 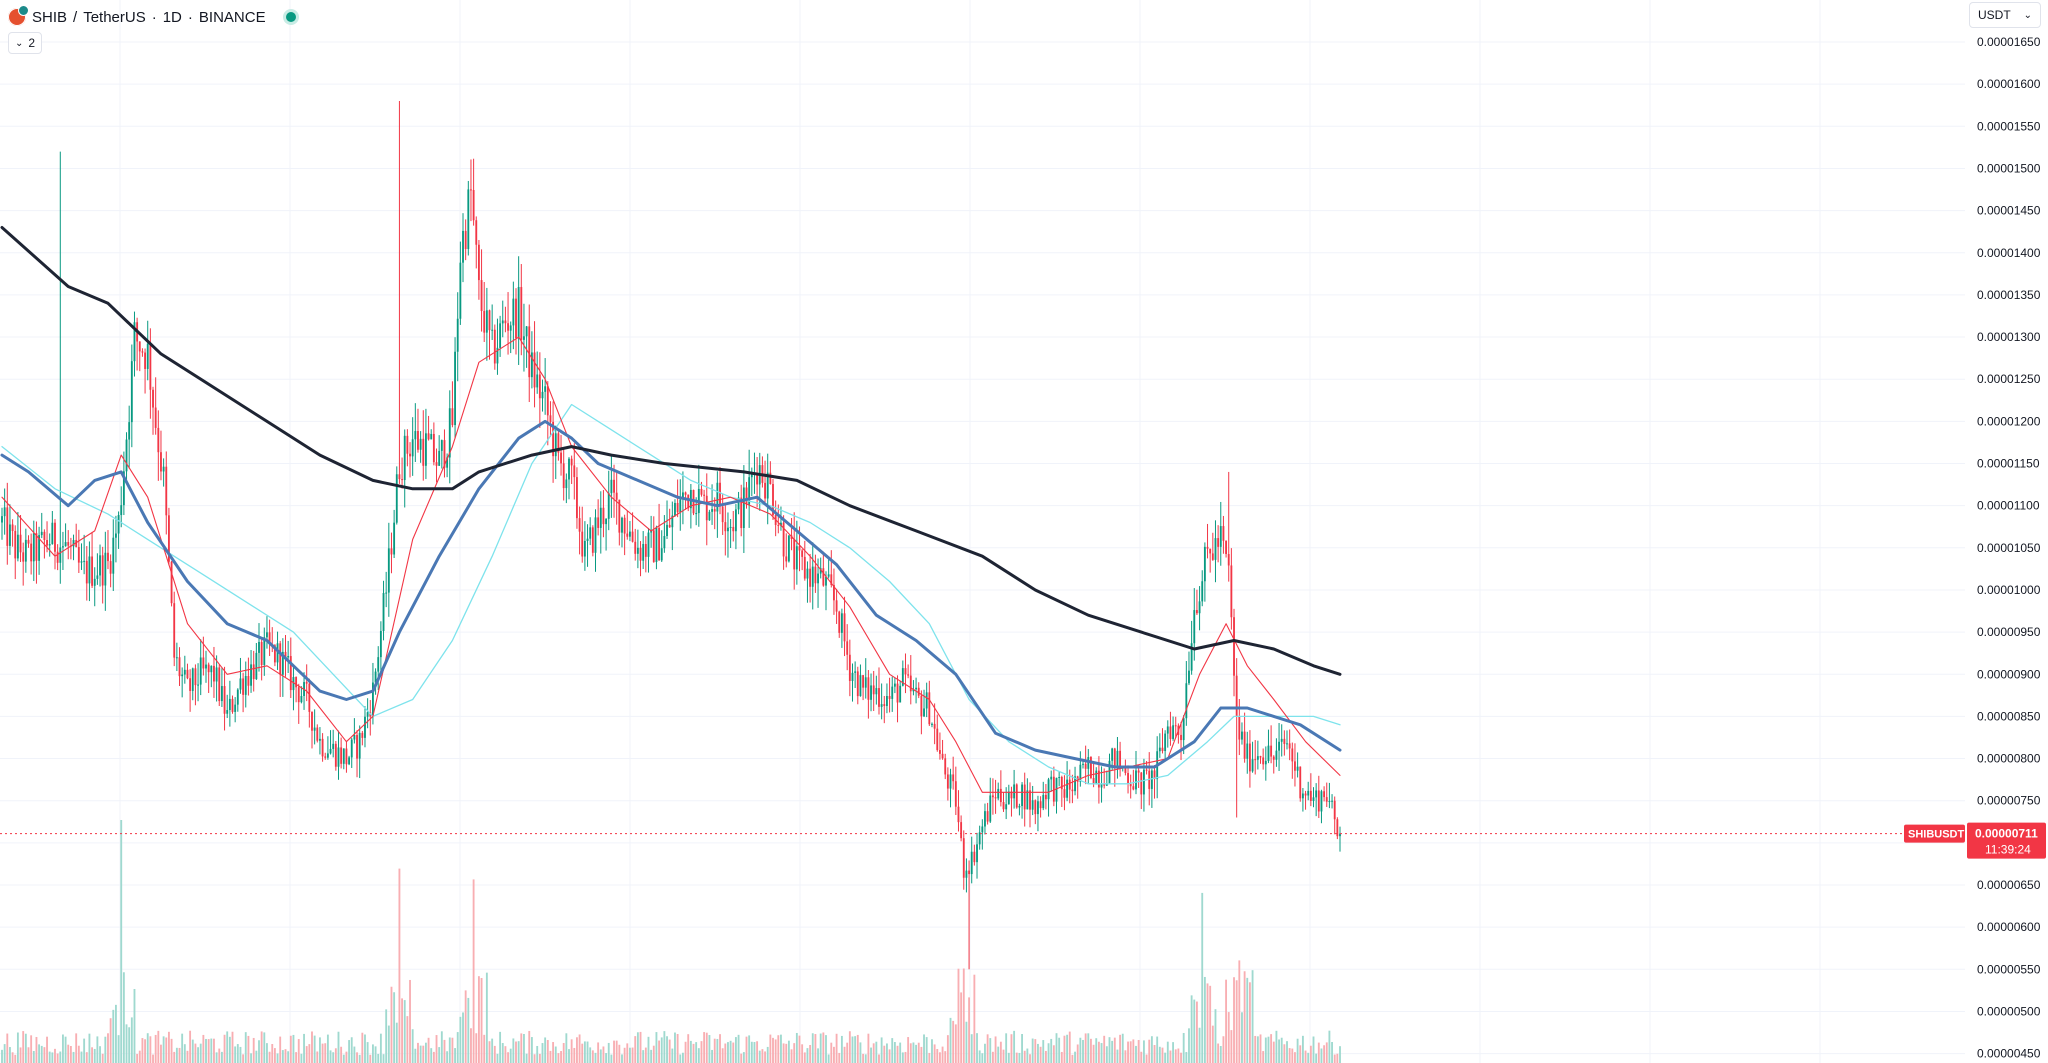 What do you see at coordinates (2009, 801) in the screenshot?
I see `price-axis-label: 0.00000750` at bounding box center [2009, 801].